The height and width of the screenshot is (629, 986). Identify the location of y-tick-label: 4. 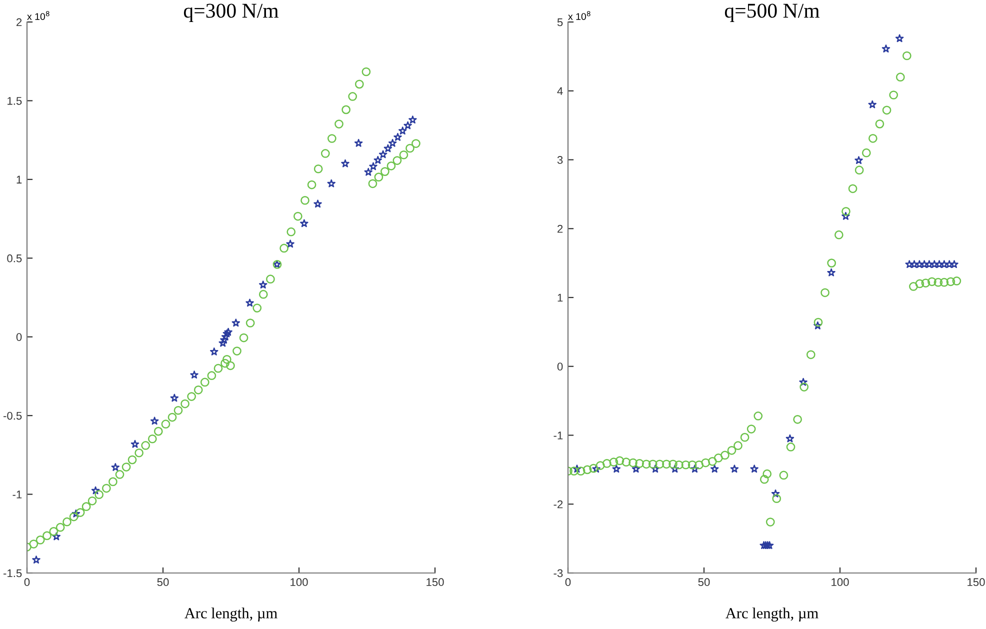
(560, 91).